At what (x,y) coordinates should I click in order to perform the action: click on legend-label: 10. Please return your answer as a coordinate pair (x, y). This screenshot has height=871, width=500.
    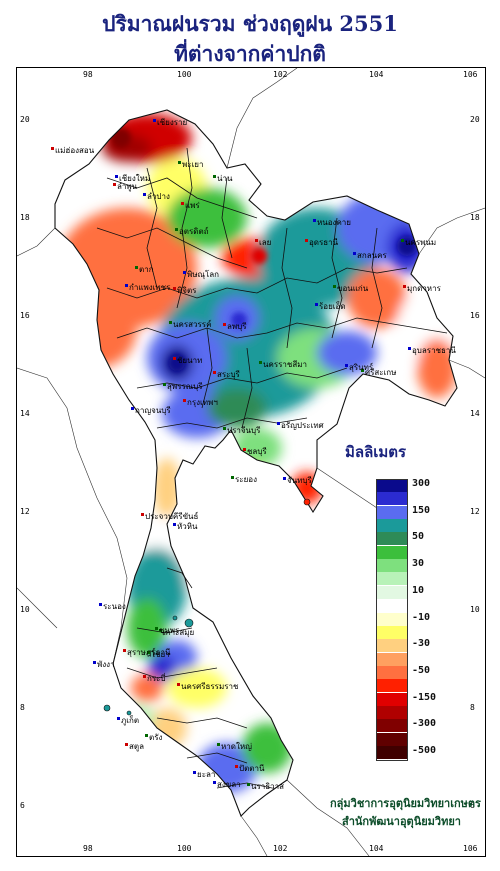
    Looking at the image, I should click on (418, 590).